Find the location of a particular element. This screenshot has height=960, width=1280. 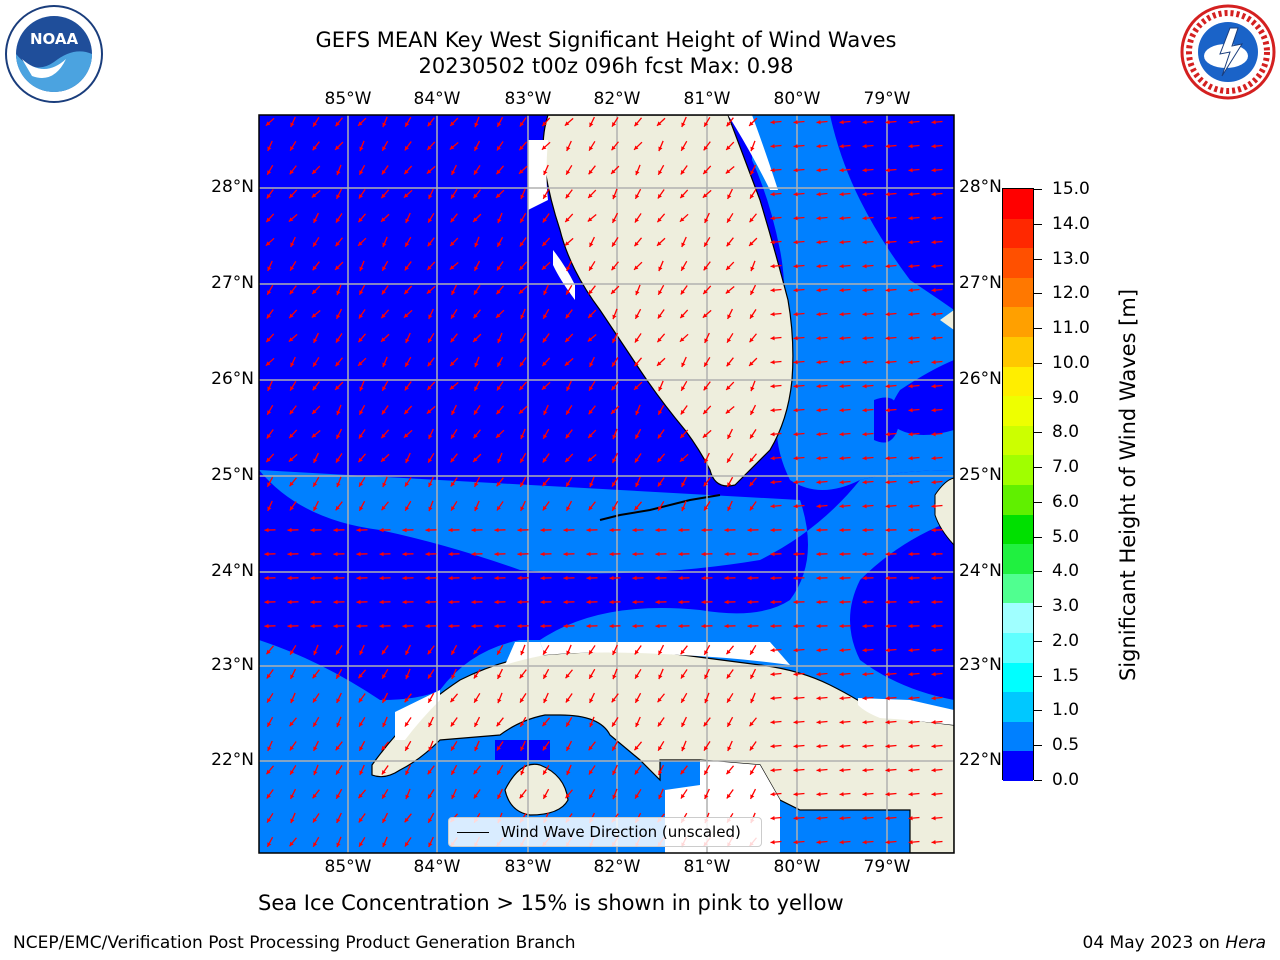

colorbar-tick-label: 13.0 is located at coordinates (1071, 258).